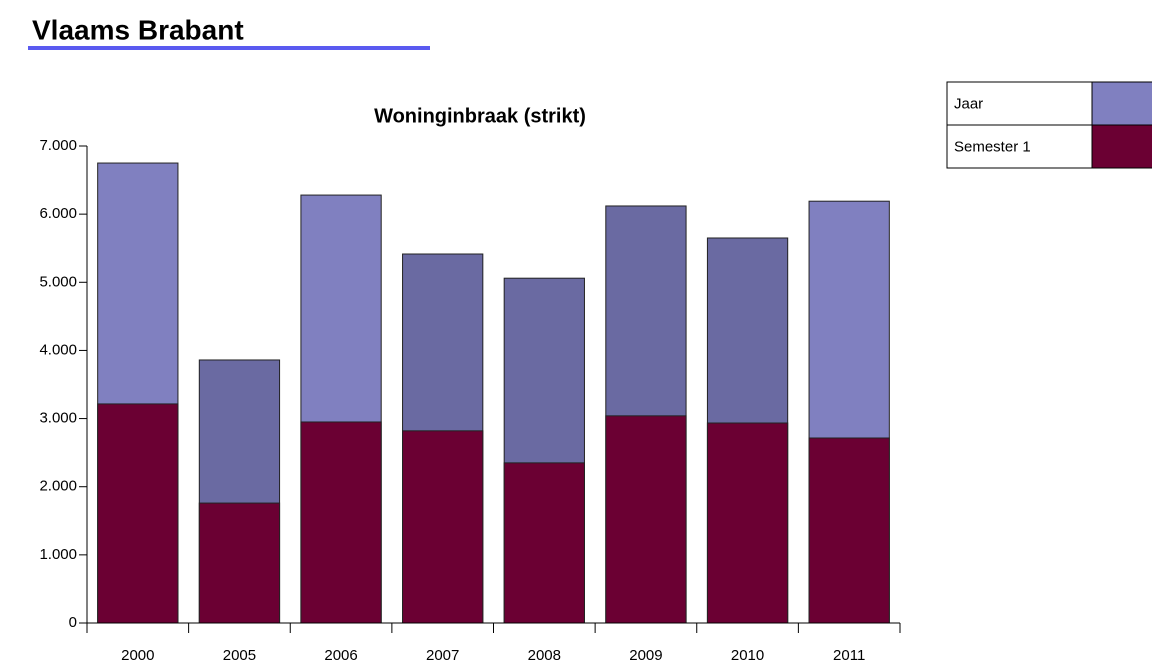  I want to click on x-tick-label: 2006, so click(340, 655).